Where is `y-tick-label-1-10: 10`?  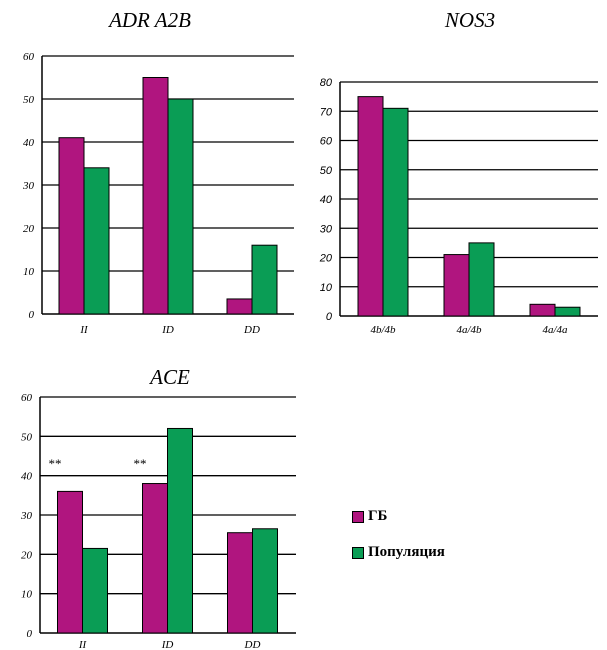
y-tick-label-1-10: 10 is located at coordinates (326, 288).